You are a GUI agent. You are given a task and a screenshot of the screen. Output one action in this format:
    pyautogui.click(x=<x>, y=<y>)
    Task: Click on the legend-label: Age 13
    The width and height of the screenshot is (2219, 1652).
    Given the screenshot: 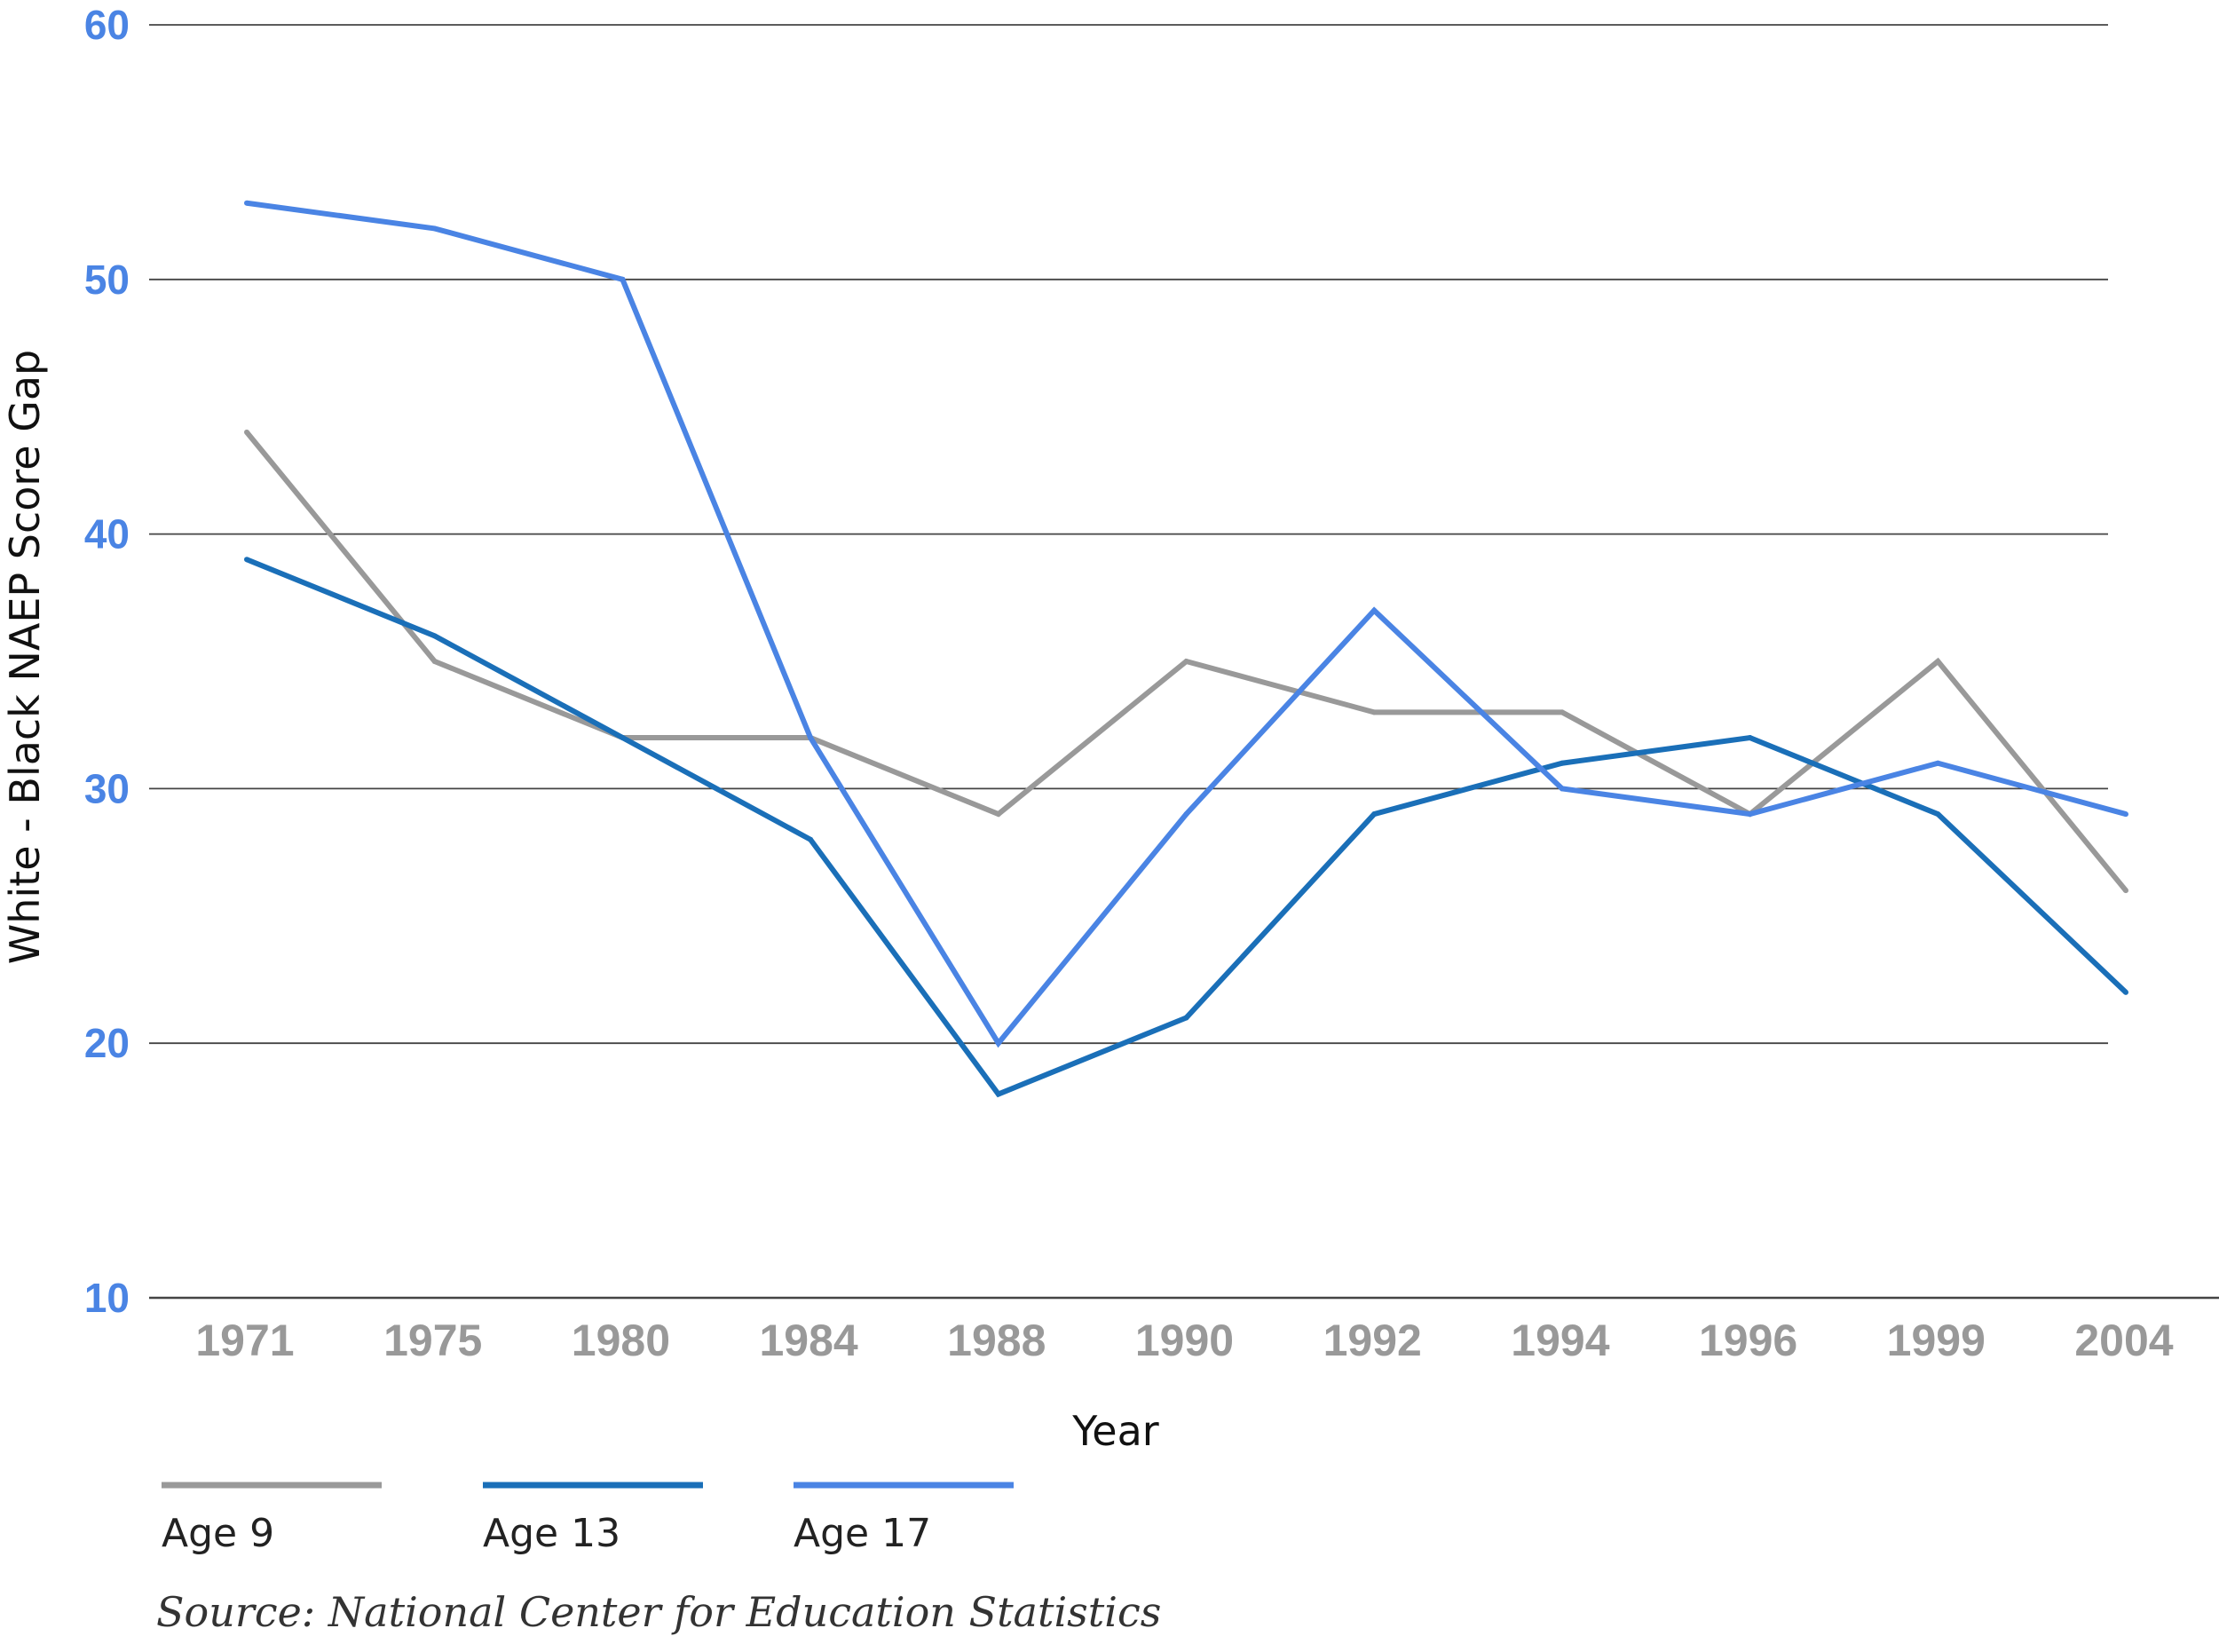 What is the action you would take?
    pyautogui.click(x=551, y=1533)
    